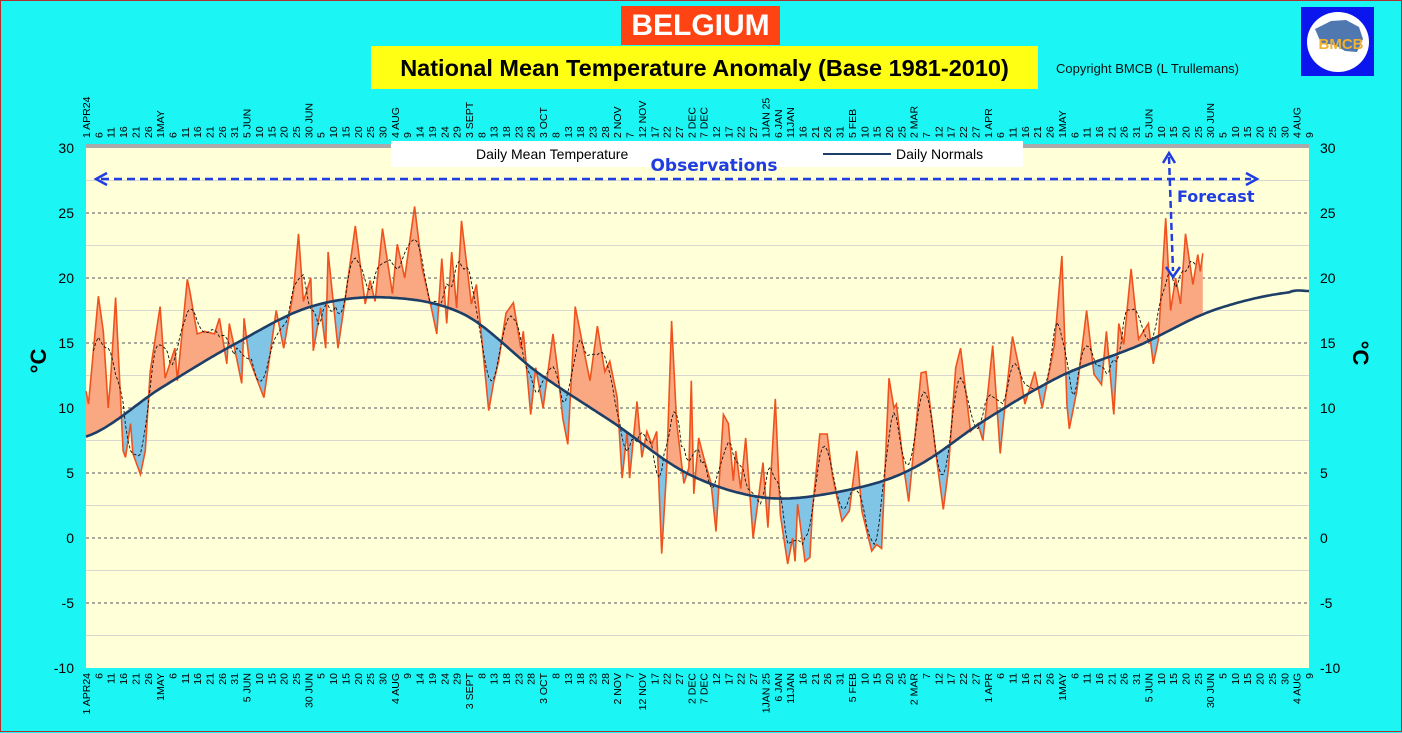 The width and height of the screenshot is (1402, 733). Describe the element at coordinates (66, 343) in the screenshot. I see `y-tick-label-left: 15` at that location.